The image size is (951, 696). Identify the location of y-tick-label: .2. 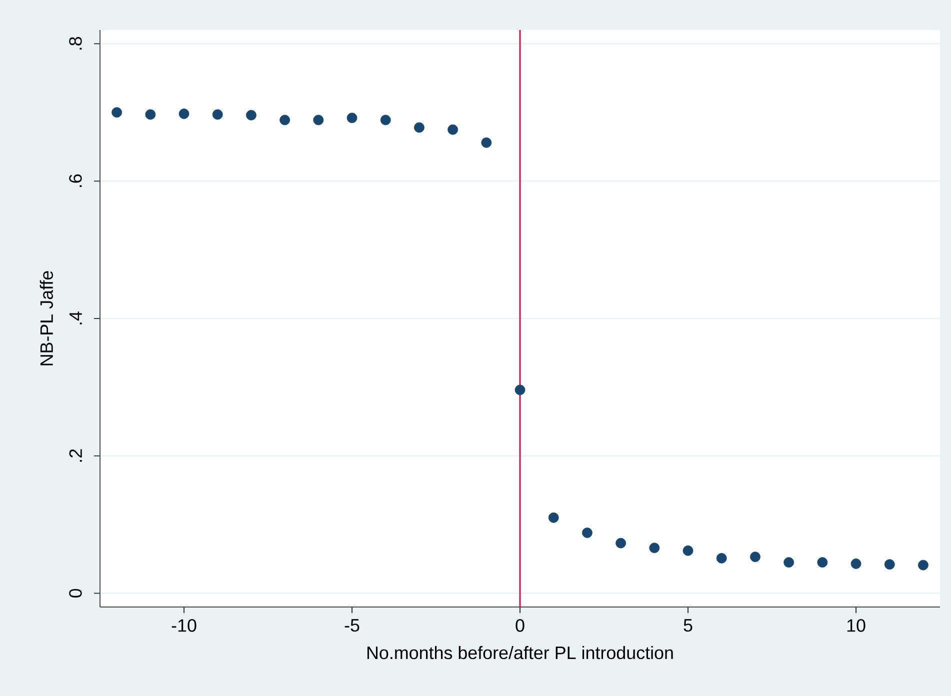
(75, 455).